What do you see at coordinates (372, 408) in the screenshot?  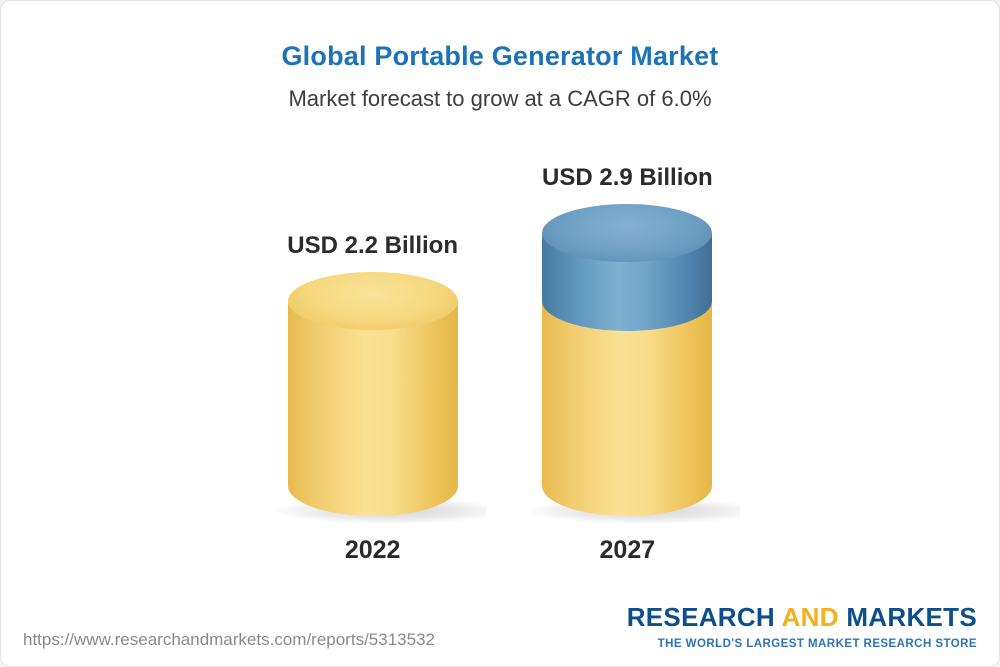 I see `cylinder-body-2022` at bounding box center [372, 408].